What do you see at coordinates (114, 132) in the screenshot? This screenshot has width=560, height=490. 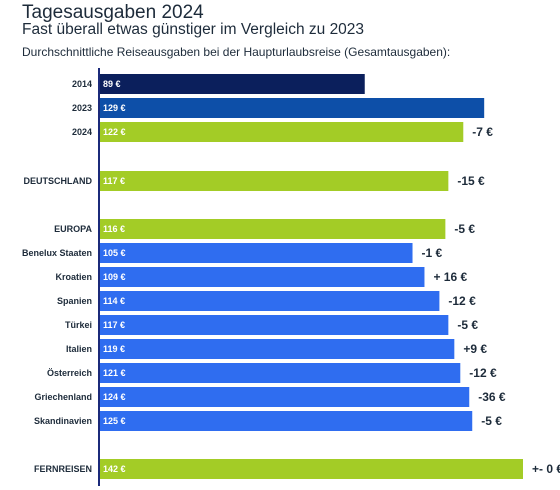 I see `value-label: 122 €` at bounding box center [114, 132].